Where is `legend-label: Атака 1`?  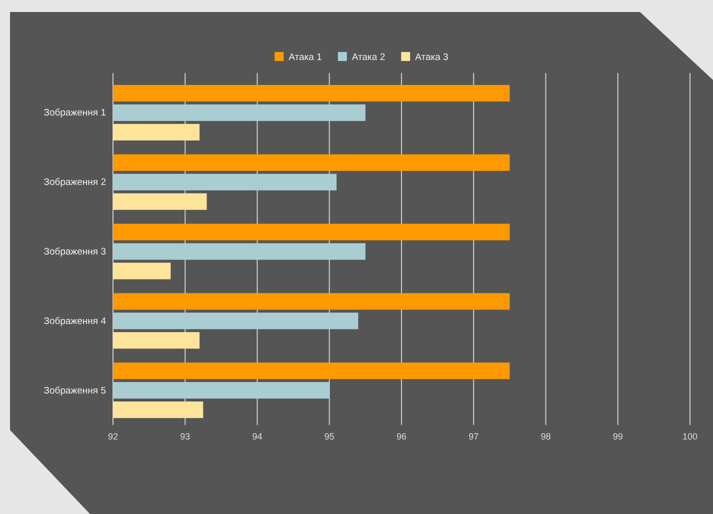 legend-label: Атака 1 is located at coordinates (305, 57).